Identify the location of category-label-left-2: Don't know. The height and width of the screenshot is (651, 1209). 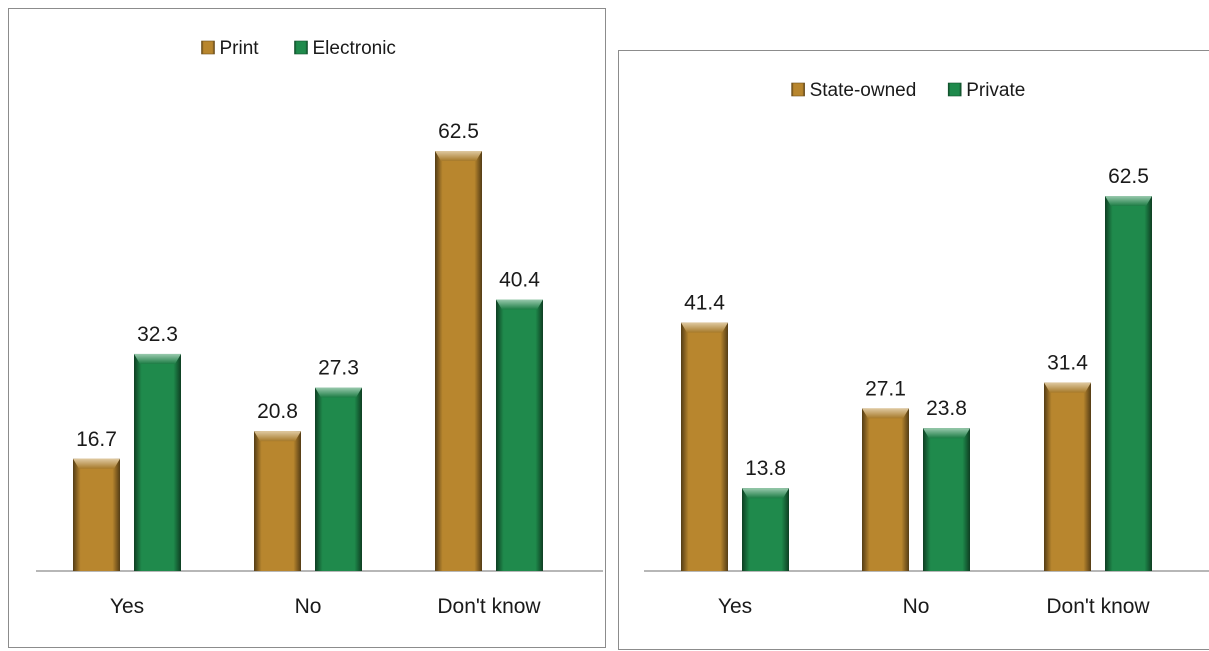
(489, 606).